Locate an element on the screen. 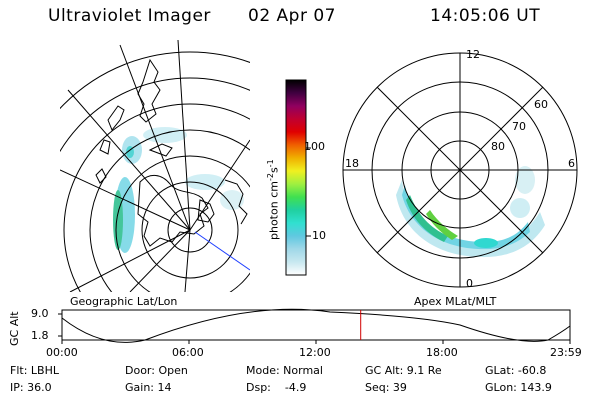 The height and width of the screenshot is (400, 600). seq-status: Seq: 39 is located at coordinates (386, 387).